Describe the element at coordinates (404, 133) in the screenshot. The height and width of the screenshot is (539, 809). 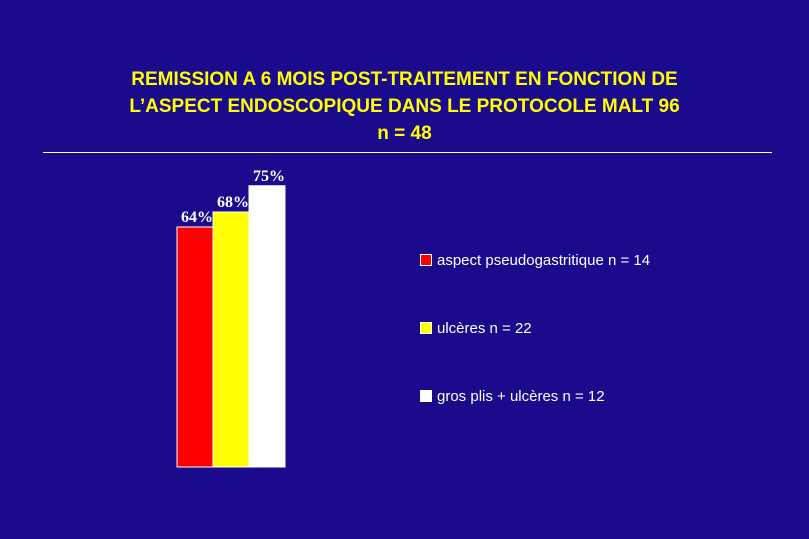
I see `title-line-3: n = 48` at that location.